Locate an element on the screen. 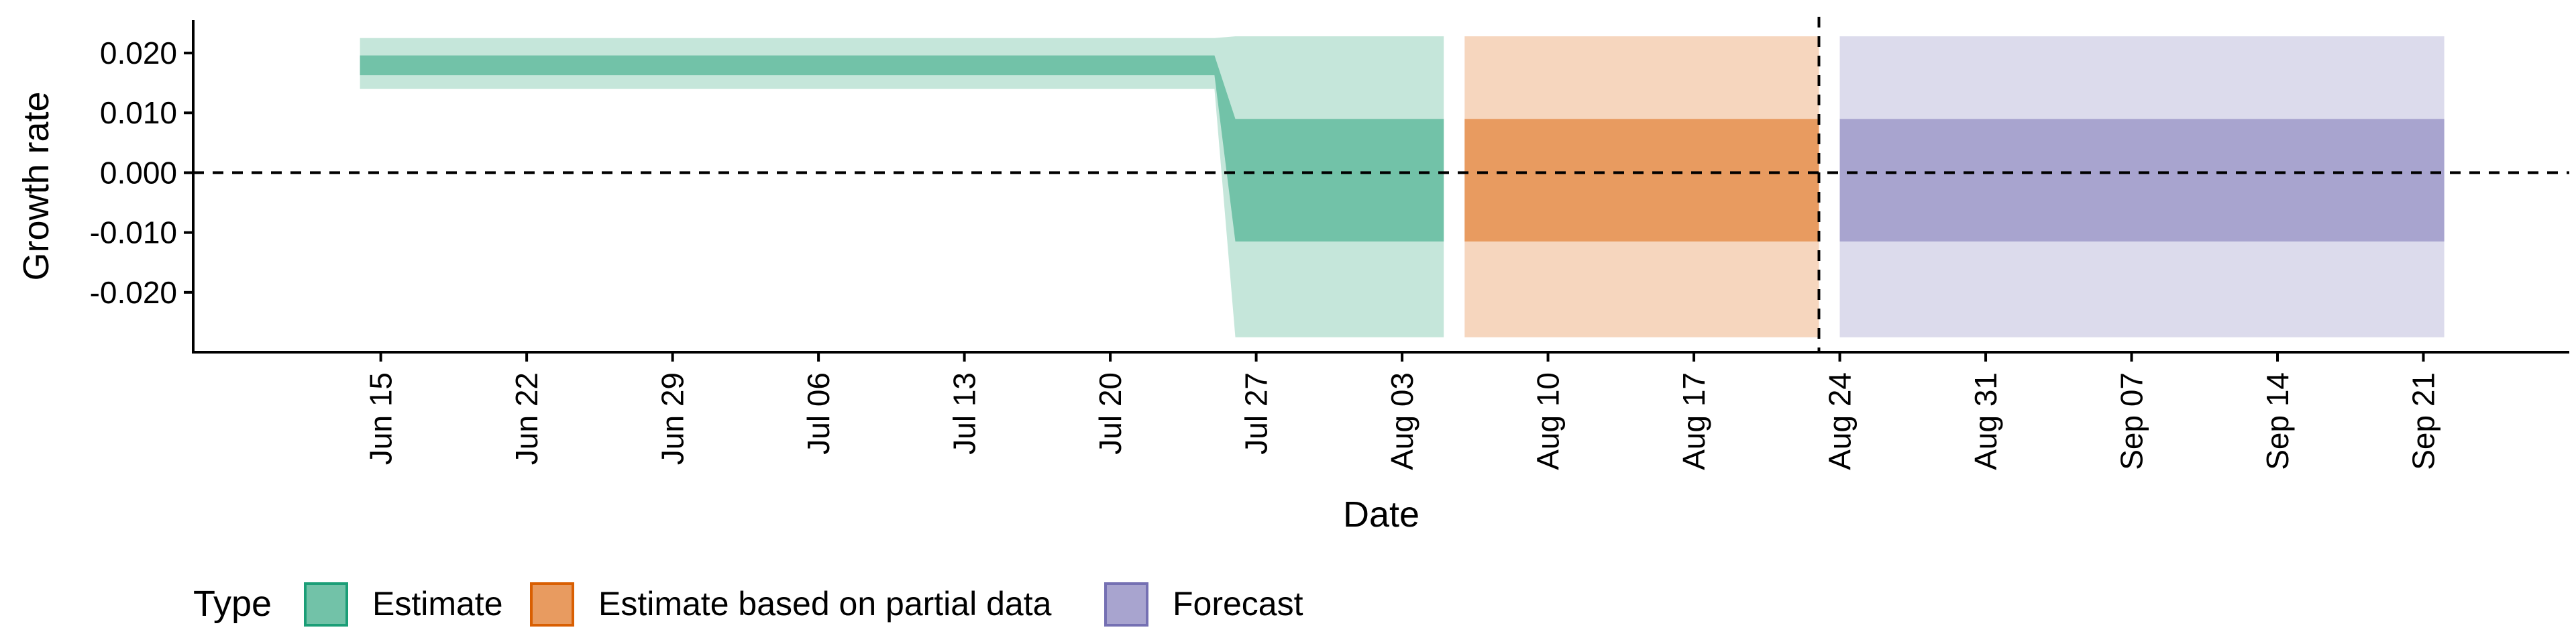  x-tick-label: Jun 15 is located at coordinates (381, 418).